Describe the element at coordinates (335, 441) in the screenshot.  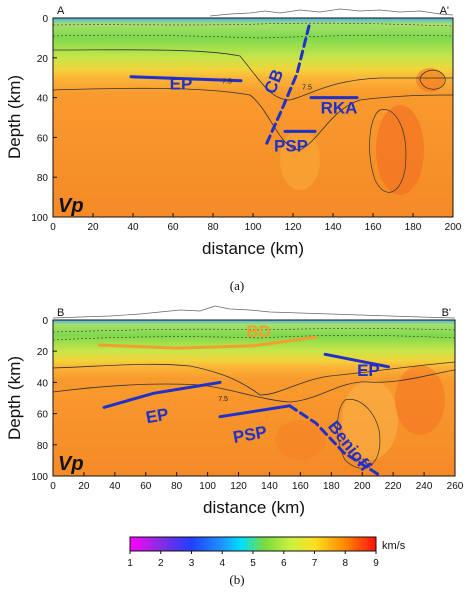
I see `structure-benioff-line` at that location.